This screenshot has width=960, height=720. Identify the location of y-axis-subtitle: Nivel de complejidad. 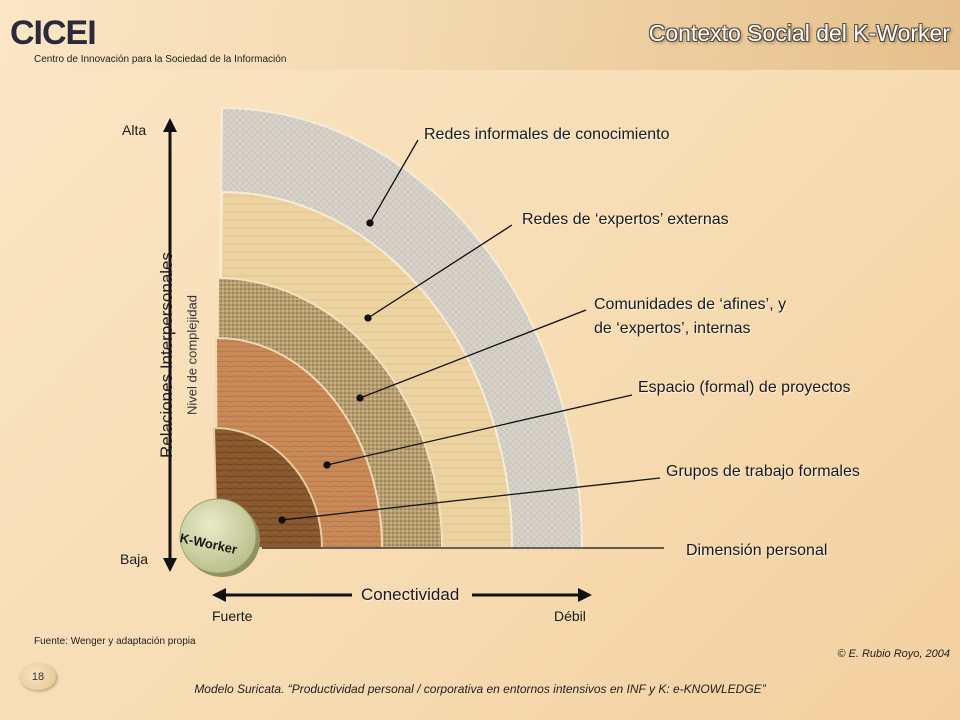
(192, 355).